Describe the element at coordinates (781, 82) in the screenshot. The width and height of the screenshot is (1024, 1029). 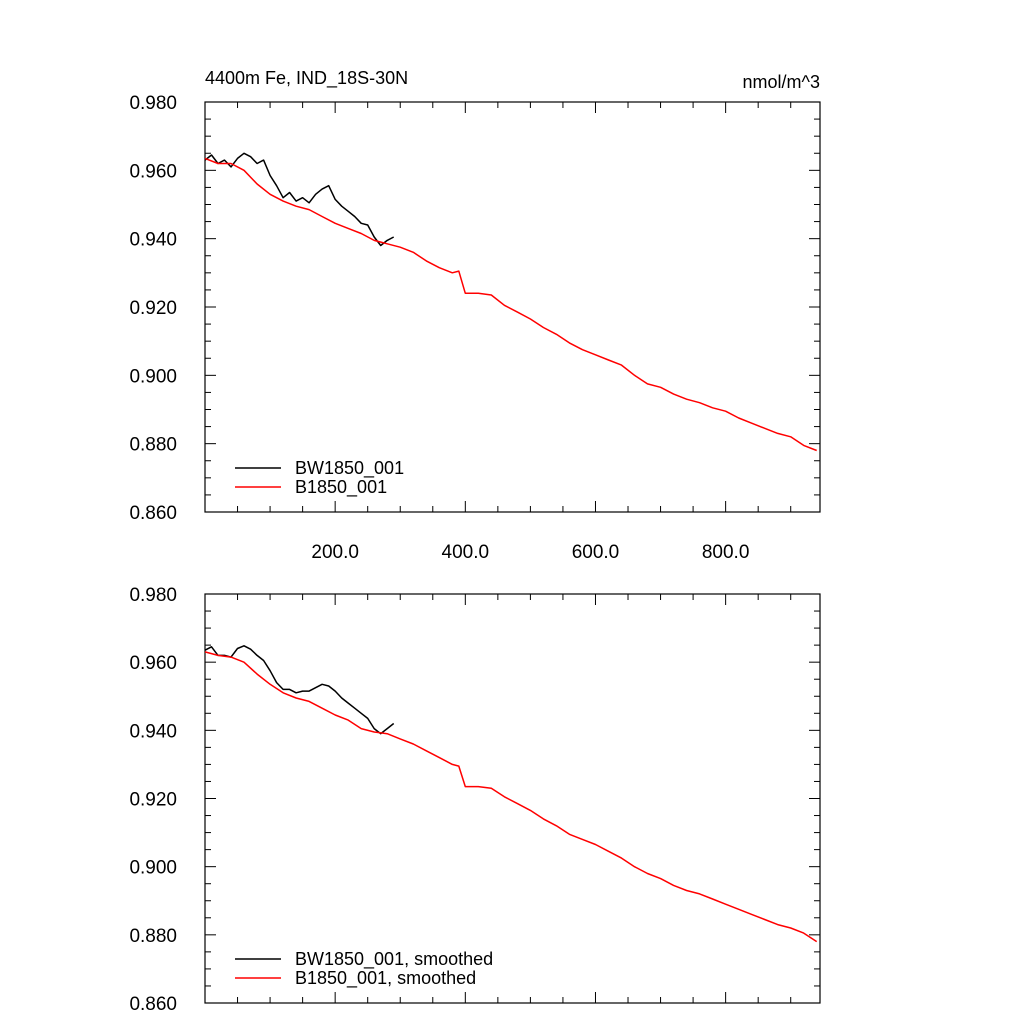
I see `units-label: nmol/m^3` at that location.